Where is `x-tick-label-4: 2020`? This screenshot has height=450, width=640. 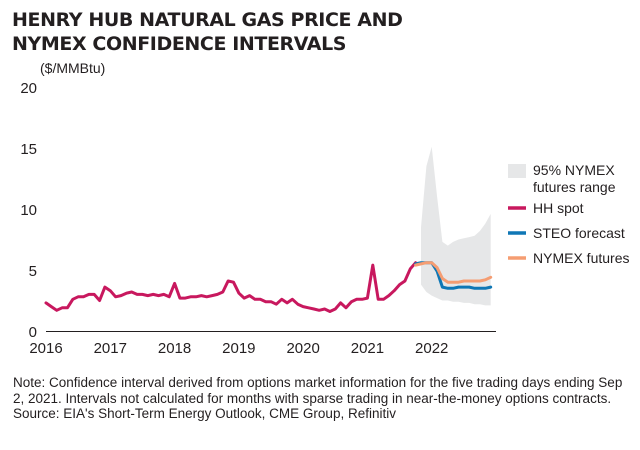 x-tick-label-4: 2020 is located at coordinates (302, 348).